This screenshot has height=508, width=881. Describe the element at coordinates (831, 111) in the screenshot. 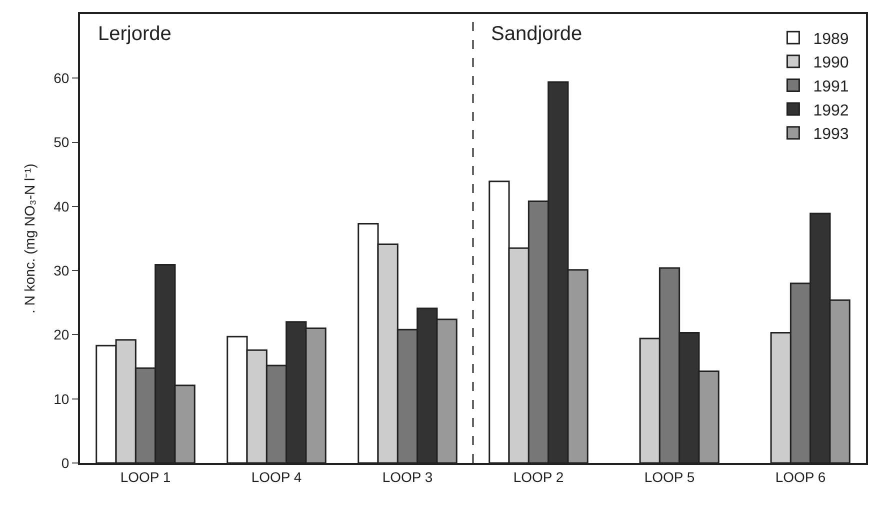

I see `legend-label: 1992` at that location.